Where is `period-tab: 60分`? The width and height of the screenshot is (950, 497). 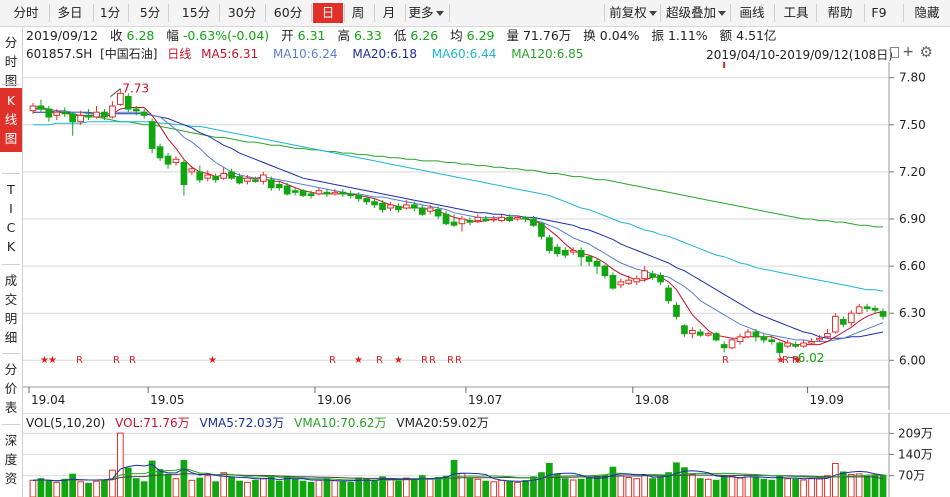 period-tab: 60分 is located at coordinates (288, 12).